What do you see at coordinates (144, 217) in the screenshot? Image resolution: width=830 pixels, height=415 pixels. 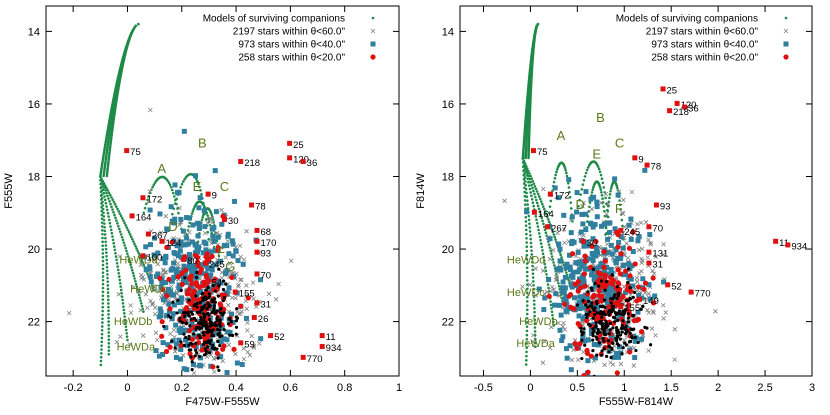 I see `star-label: 164` at bounding box center [144, 217].